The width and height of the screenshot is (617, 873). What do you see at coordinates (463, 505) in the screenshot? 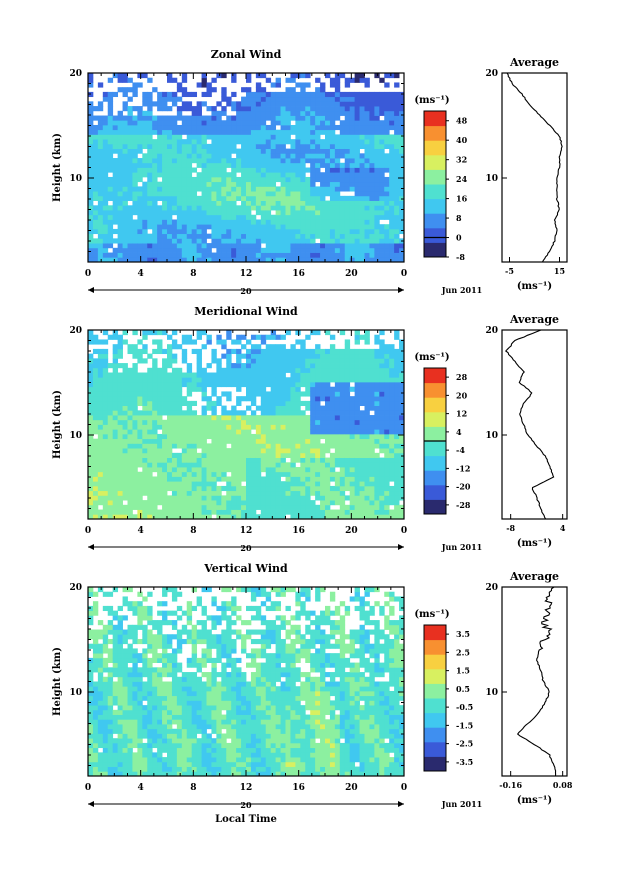
I see `colorbar-tick-label: -28` at bounding box center [463, 505].